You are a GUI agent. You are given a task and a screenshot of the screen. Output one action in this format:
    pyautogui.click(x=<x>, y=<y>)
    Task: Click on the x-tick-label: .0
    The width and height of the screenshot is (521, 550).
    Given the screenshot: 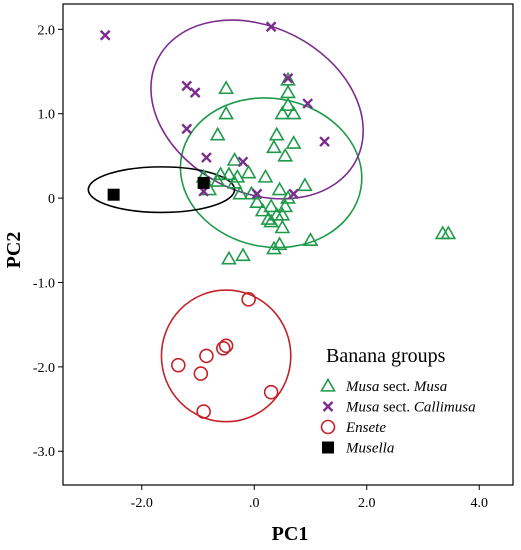 What is the action you would take?
    pyautogui.click(x=254, y=503)
    